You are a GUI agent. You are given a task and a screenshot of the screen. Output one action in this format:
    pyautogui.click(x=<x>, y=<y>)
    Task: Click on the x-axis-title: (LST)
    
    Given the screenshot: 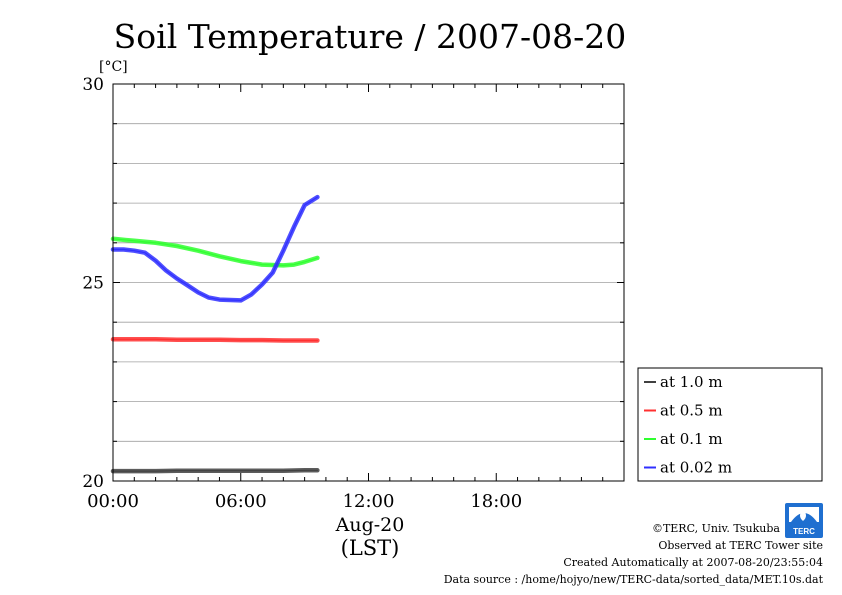 What is the action you would take?
    pyautogui.click(x=370, y=548)
    